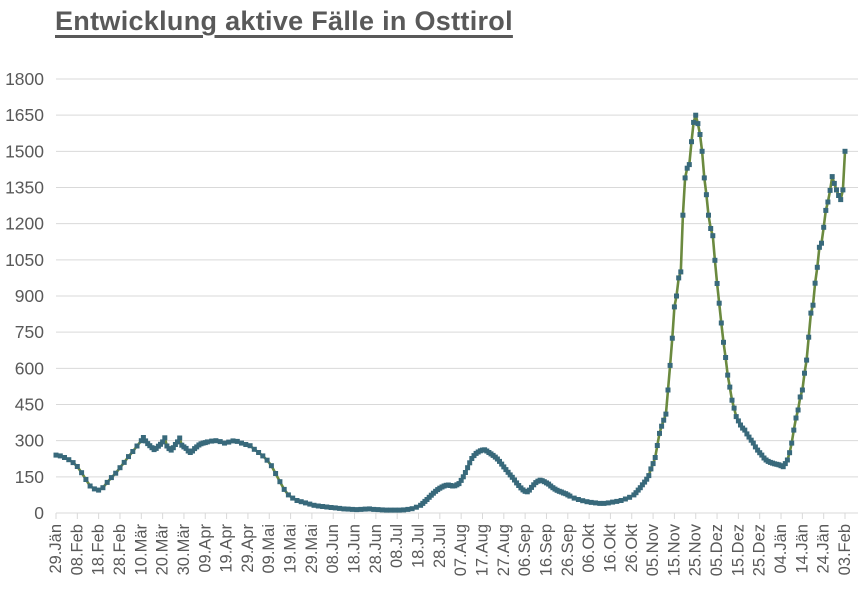 The image size is (862, 593). I want to click on y-axis-label: 1050, so click(24, 260).